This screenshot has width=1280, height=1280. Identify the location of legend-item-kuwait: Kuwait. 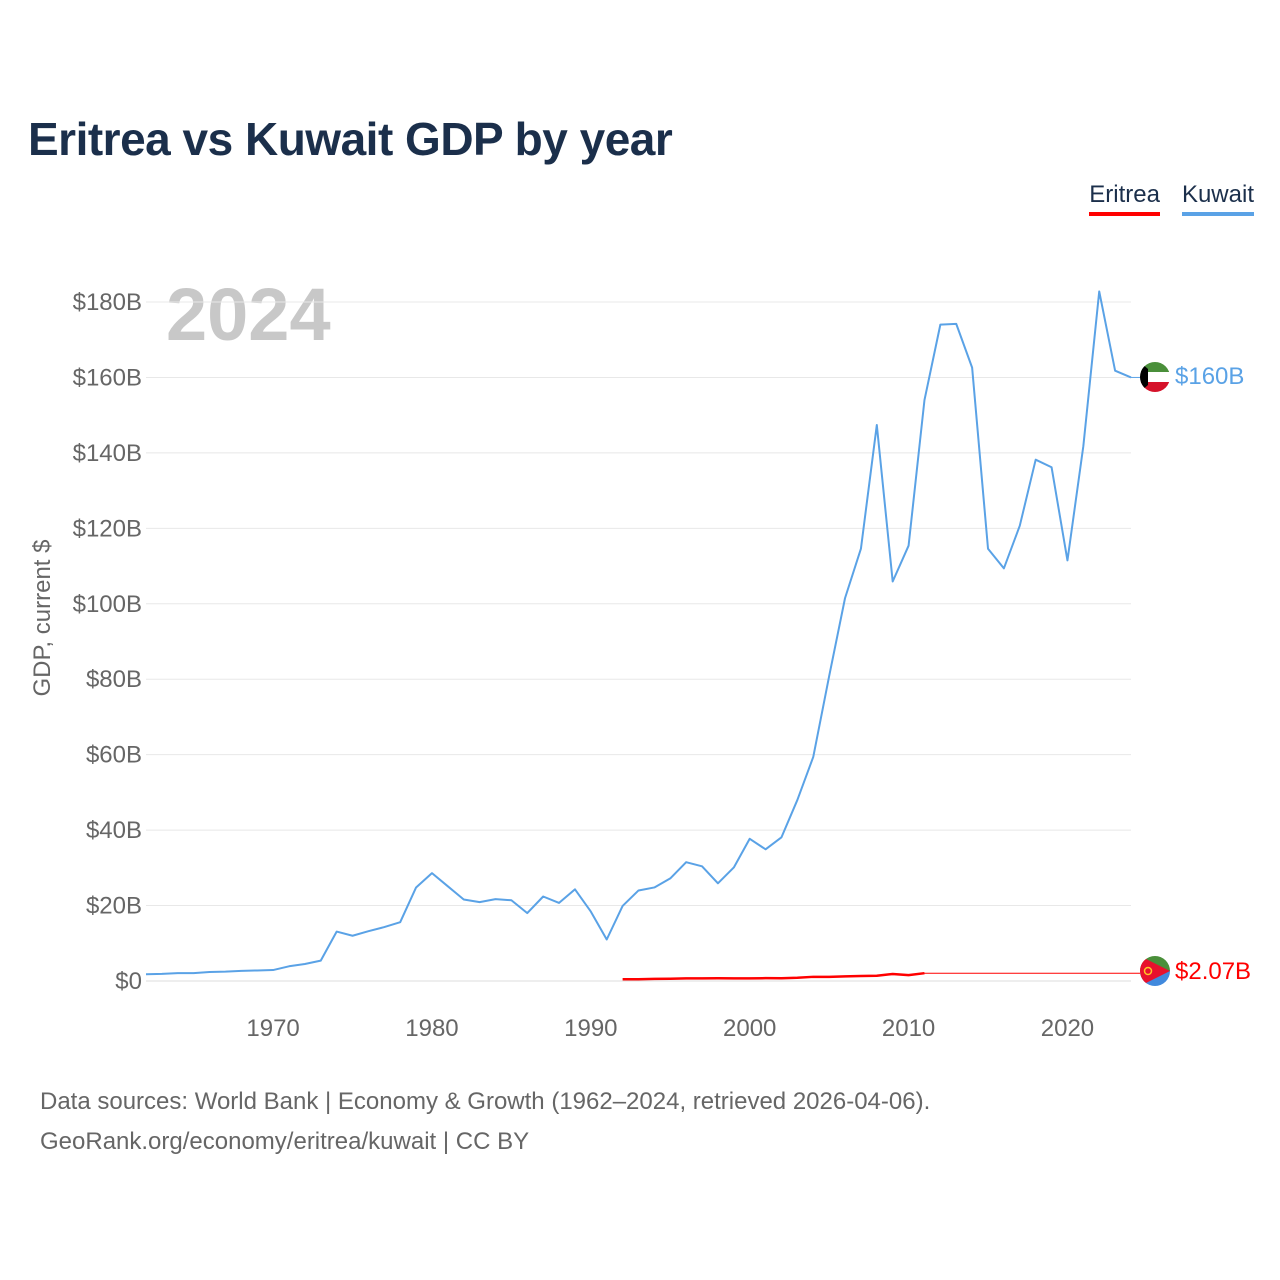
(1217, 198).